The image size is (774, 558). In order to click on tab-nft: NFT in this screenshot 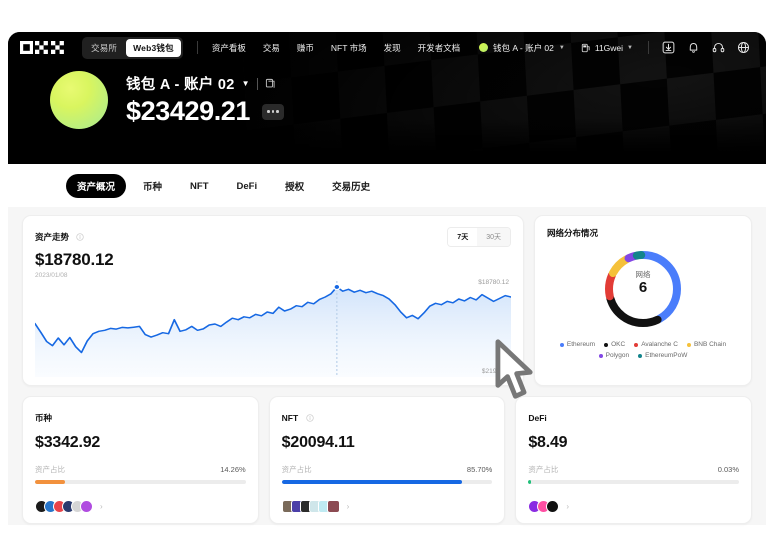, I will do `click(199, 186)`.